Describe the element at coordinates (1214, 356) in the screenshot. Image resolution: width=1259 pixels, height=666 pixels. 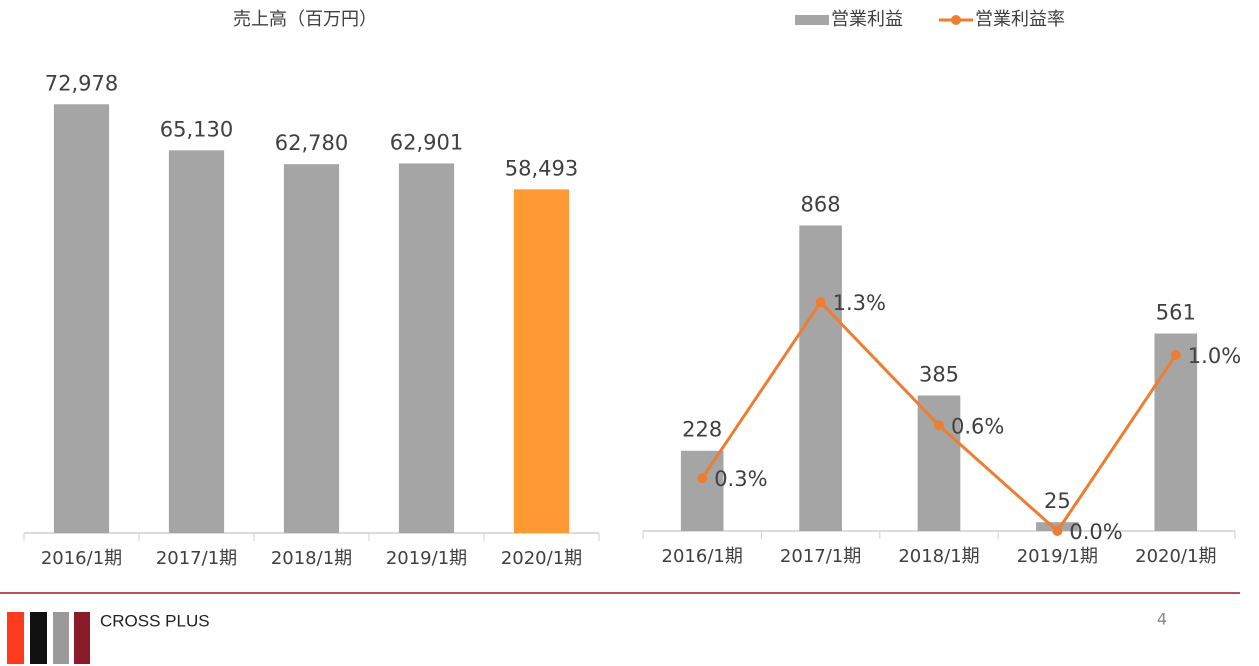
I see `data-label: 1.0%` at that location.